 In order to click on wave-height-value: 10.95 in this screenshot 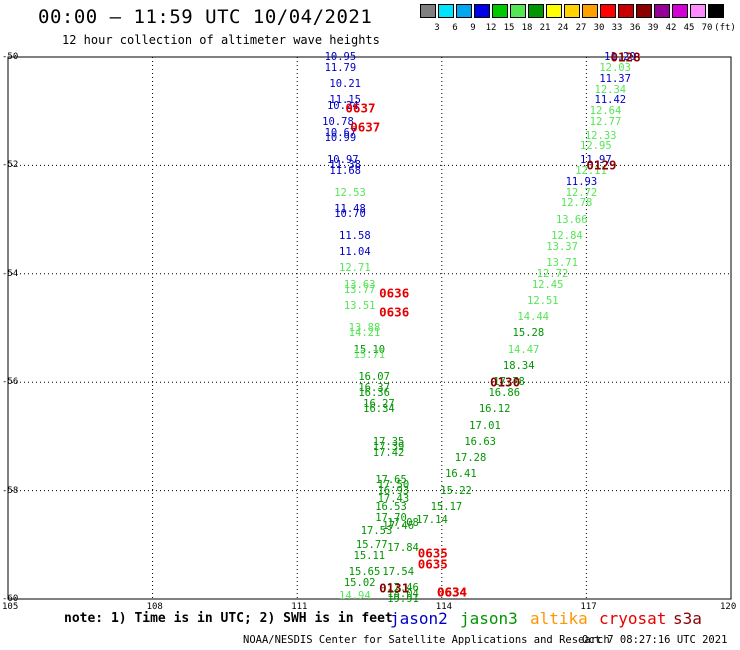, I will do `click(340, 57)`.